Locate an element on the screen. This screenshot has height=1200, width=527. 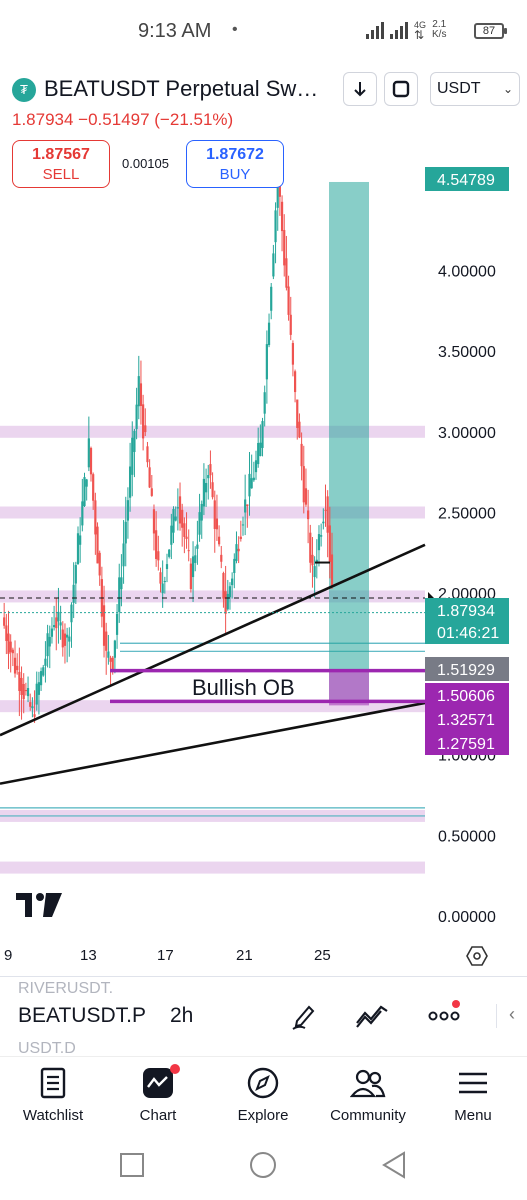
x-axis: 9 13 17 21 25 is located at coordinates (263, 958).